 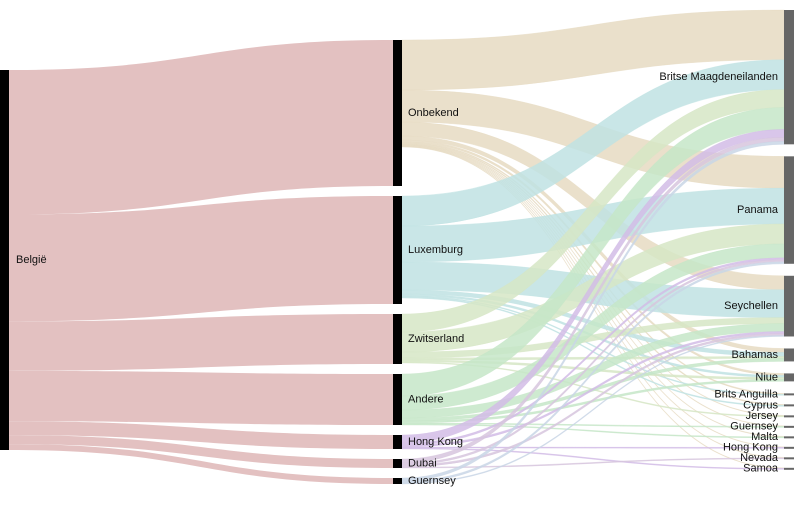 I want to click on node-target-guernsey_t, so click(x=789, y=426).